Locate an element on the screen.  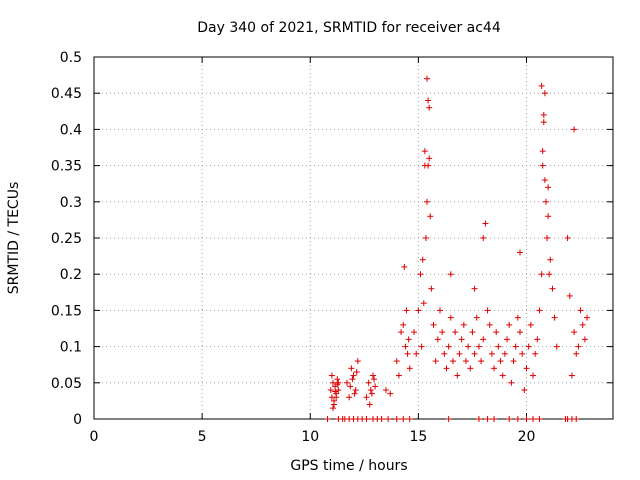
y-tick-label: 0.5 is located at coordinates (71, 58).